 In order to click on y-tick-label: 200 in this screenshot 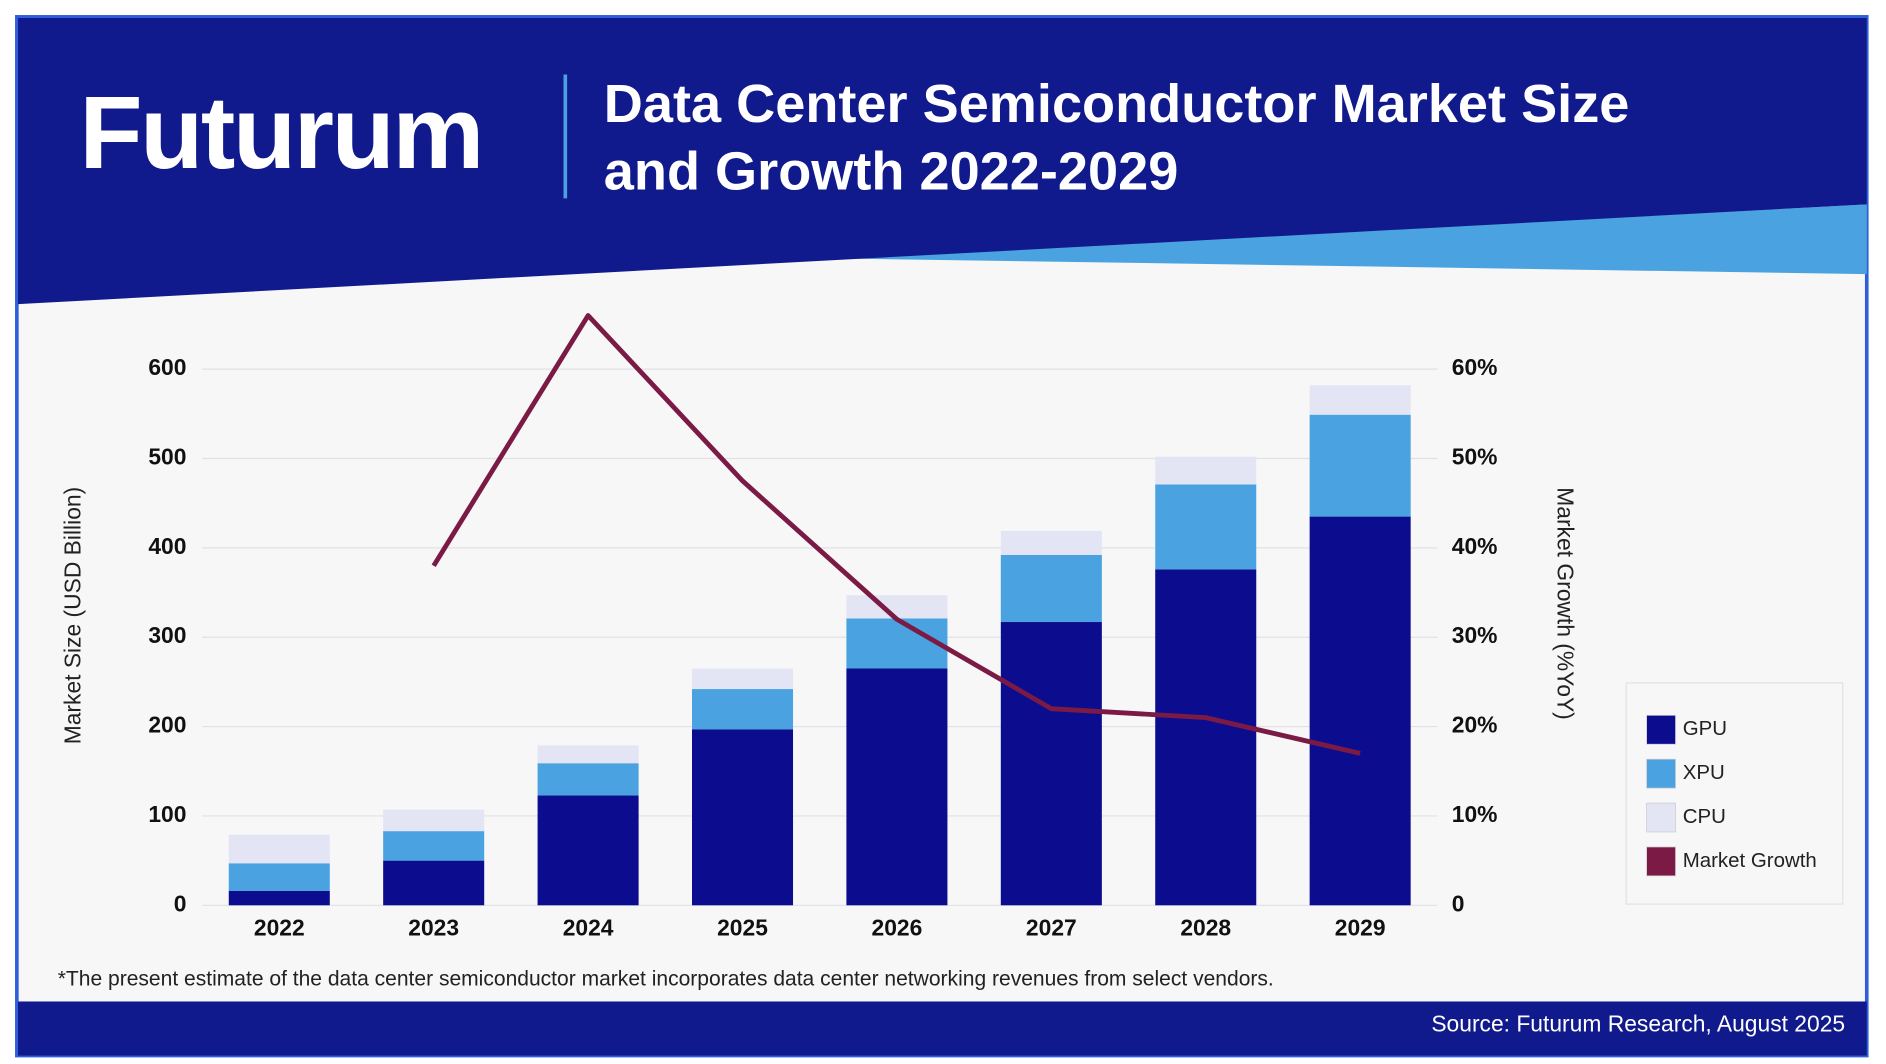, I will do `click(167, 725)`.